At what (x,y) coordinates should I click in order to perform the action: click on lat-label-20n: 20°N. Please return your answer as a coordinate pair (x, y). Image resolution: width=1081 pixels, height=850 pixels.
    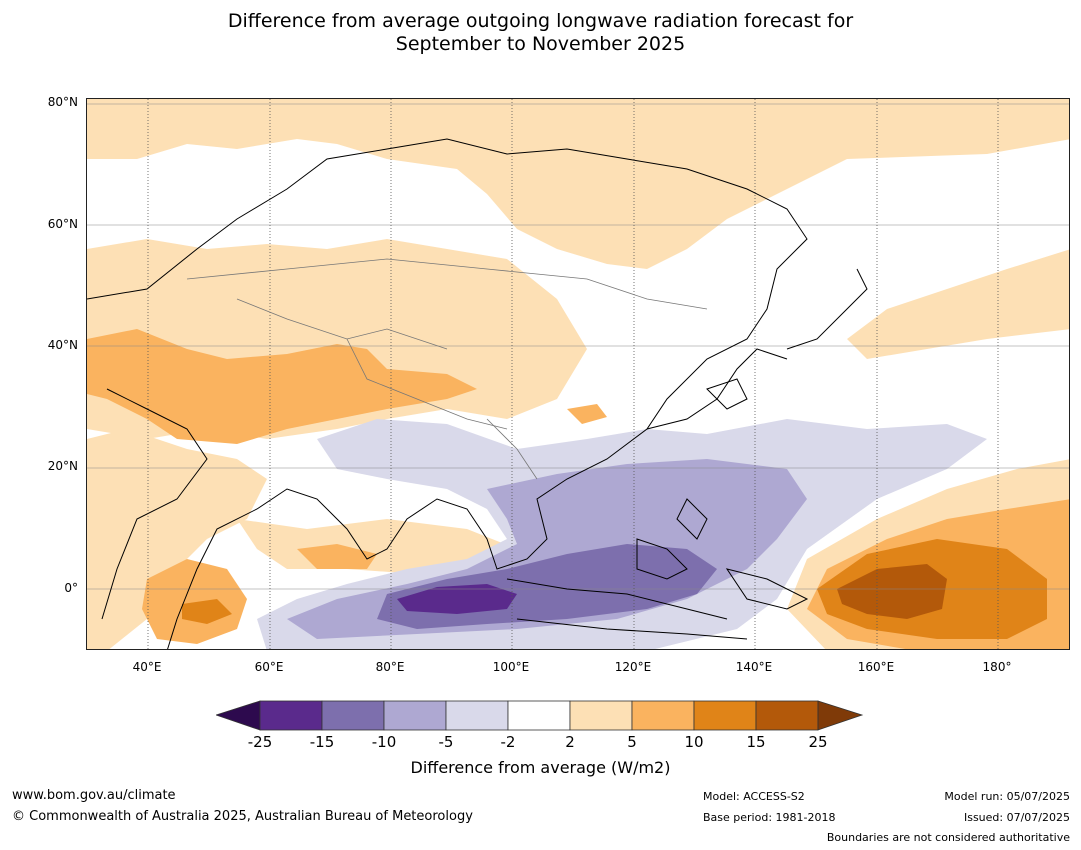
    Looking at the image, I should click on (62, 466).